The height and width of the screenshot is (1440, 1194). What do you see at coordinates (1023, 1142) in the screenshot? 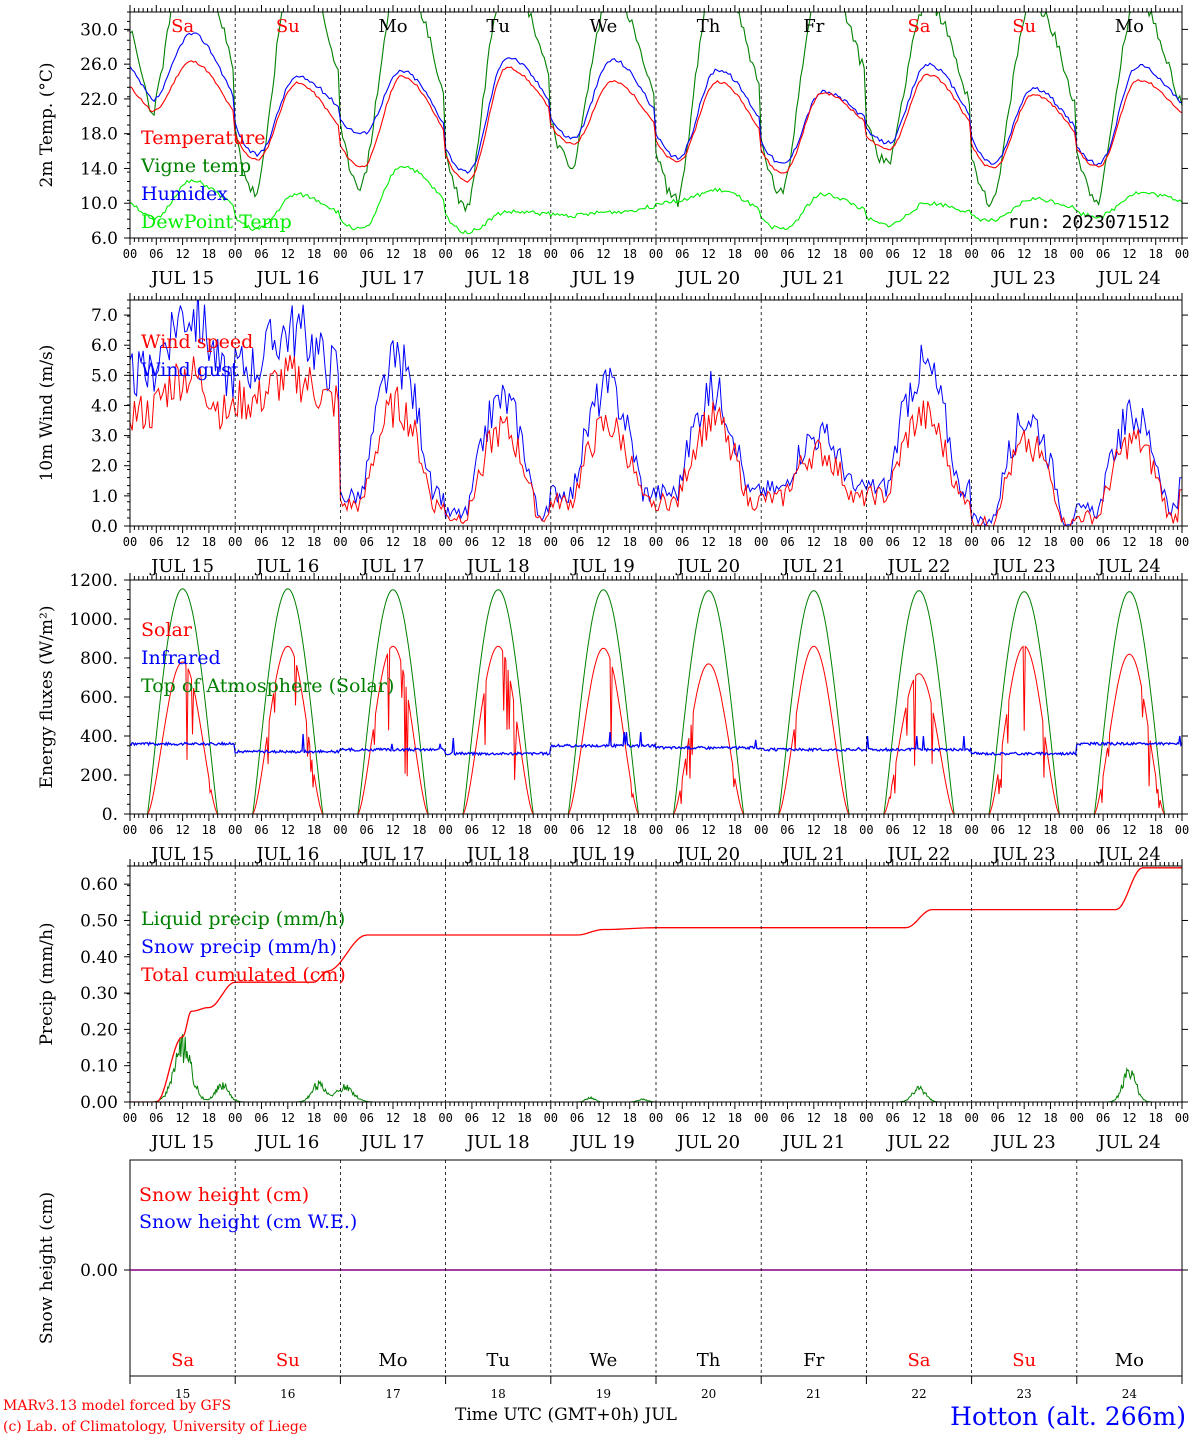
I see `date-label: JUL 23` at bounding box center [1023, 1142].